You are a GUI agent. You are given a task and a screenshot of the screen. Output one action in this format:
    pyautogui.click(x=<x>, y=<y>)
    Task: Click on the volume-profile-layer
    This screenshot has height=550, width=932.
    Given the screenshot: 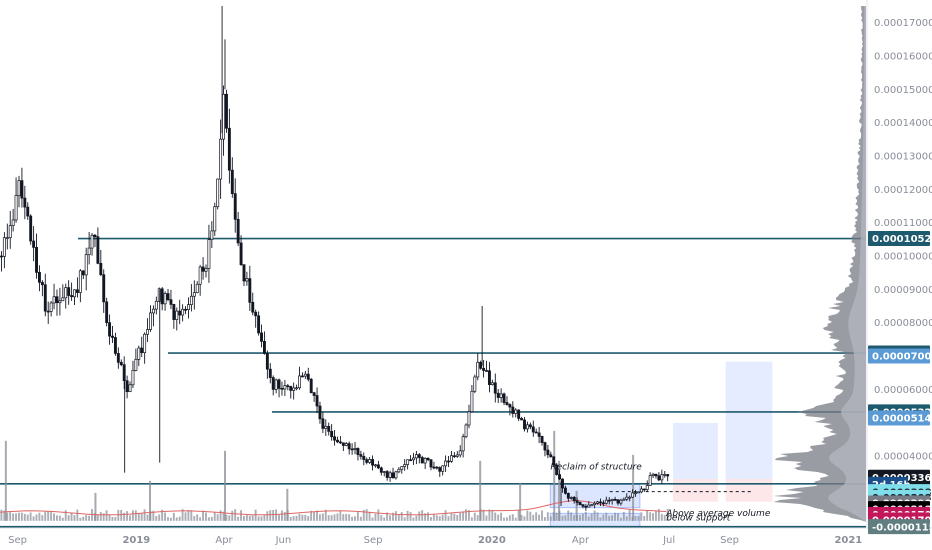 What is the action you would take?
    pyautogui.click(x=819, y=264)
    